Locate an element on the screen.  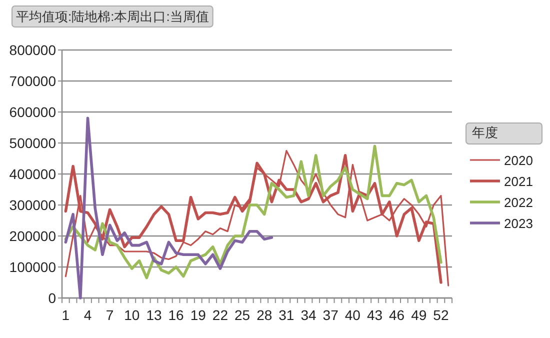
x-tick-label: 40 is located at coordinates (352, 315).